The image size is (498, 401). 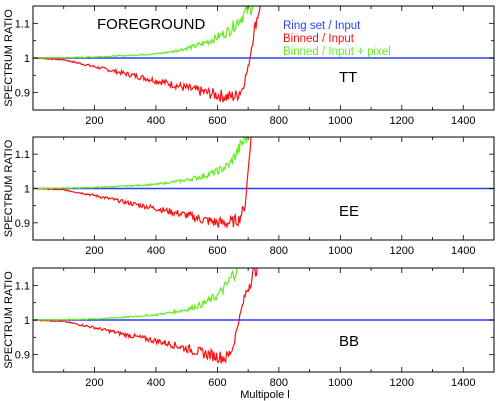 What do you see at coordinates (151, 24) in the screenshot?
I see `figure-title: FOREGROUND` at bounding box center [151, 24].